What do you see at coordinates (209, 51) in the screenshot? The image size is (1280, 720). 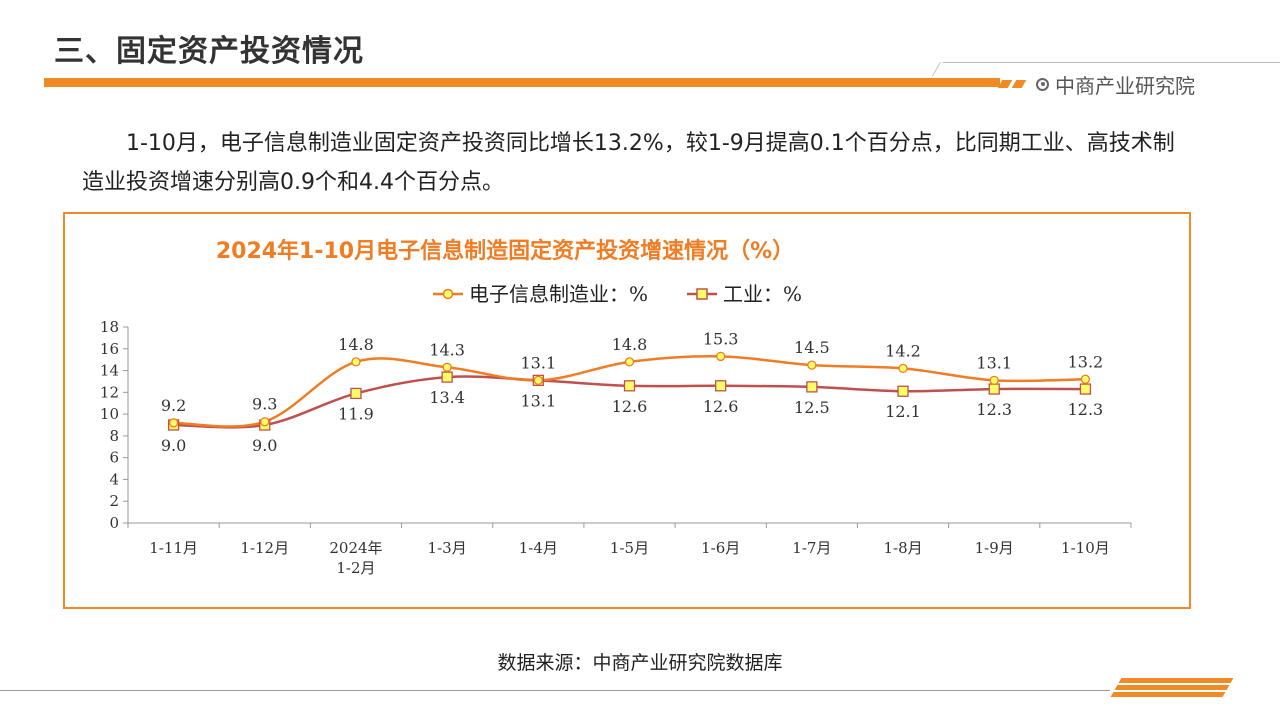 I see `page-title: 三、固定资产投资情况` at bounding box center [209, 51].